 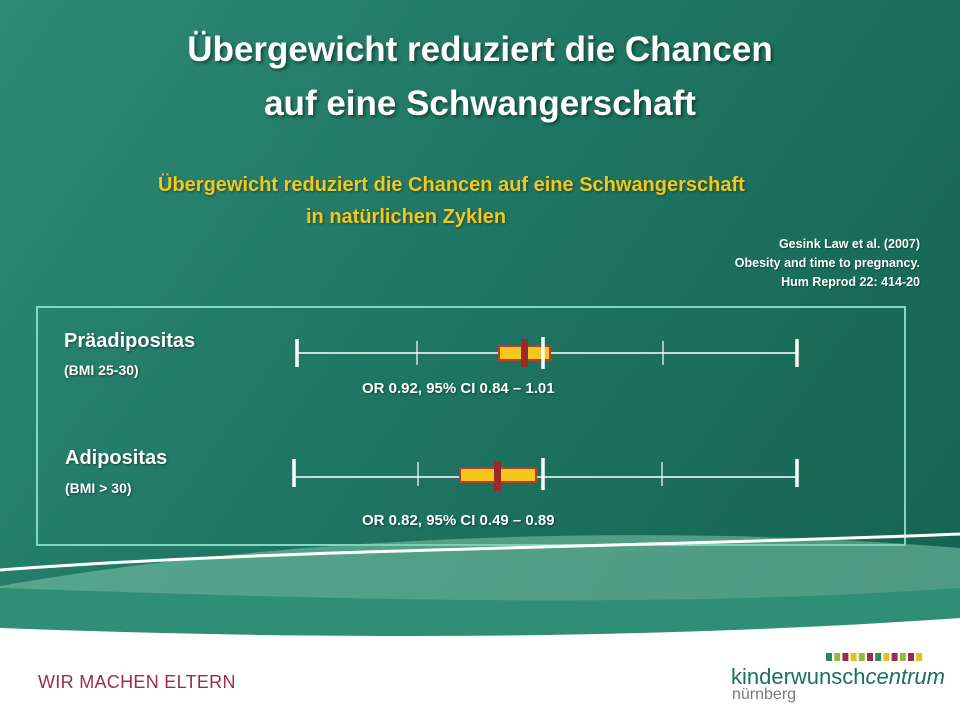 What do you see at coordinates (116, 458) in the screenshot?
I see `row2-label: Adipositas` at bounding box center [116, 458].